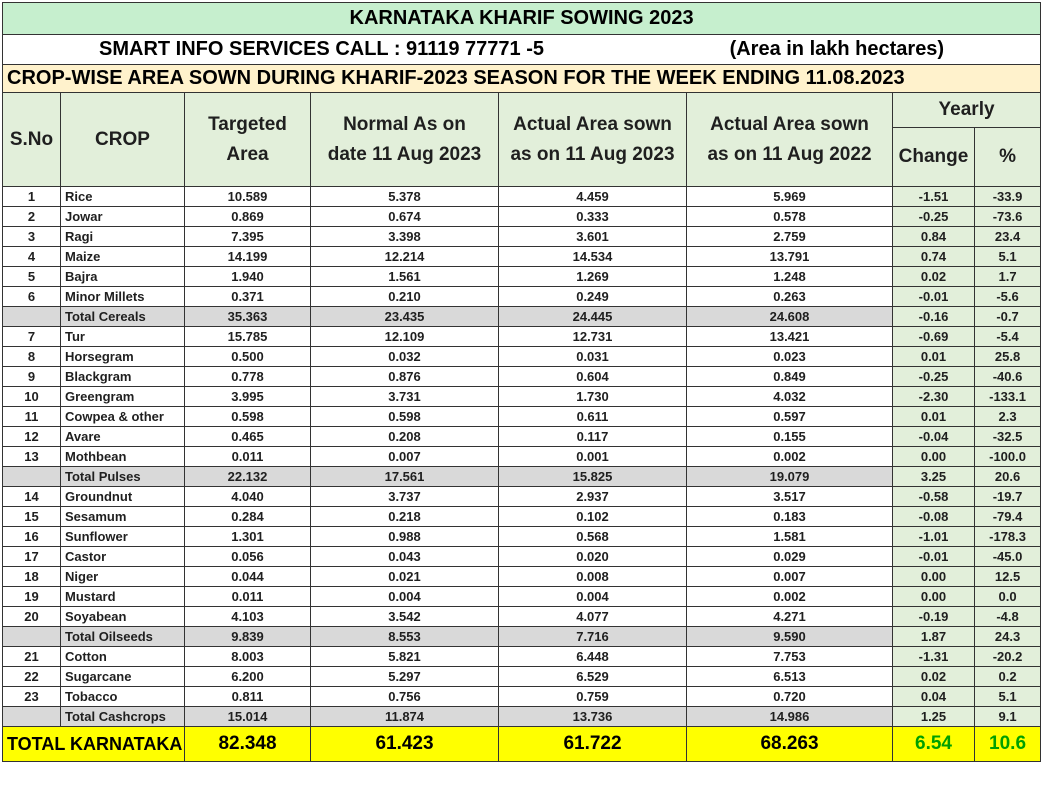 The image size is (1042, 801). I want to click on row-crop: Niger, so click(122, 576).